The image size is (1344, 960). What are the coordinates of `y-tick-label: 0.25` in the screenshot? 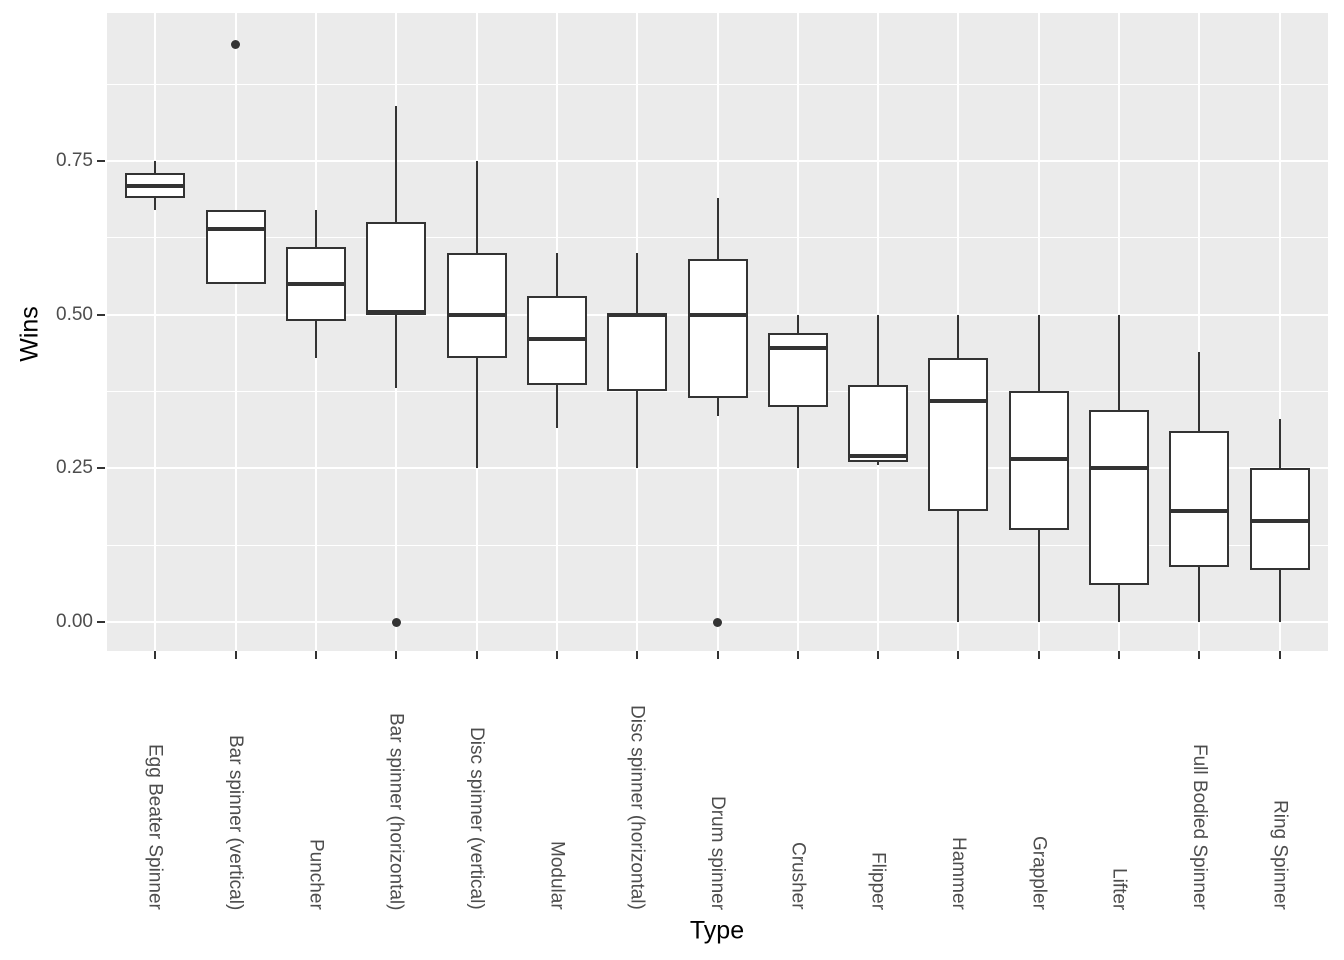 It's located at (74, 468).